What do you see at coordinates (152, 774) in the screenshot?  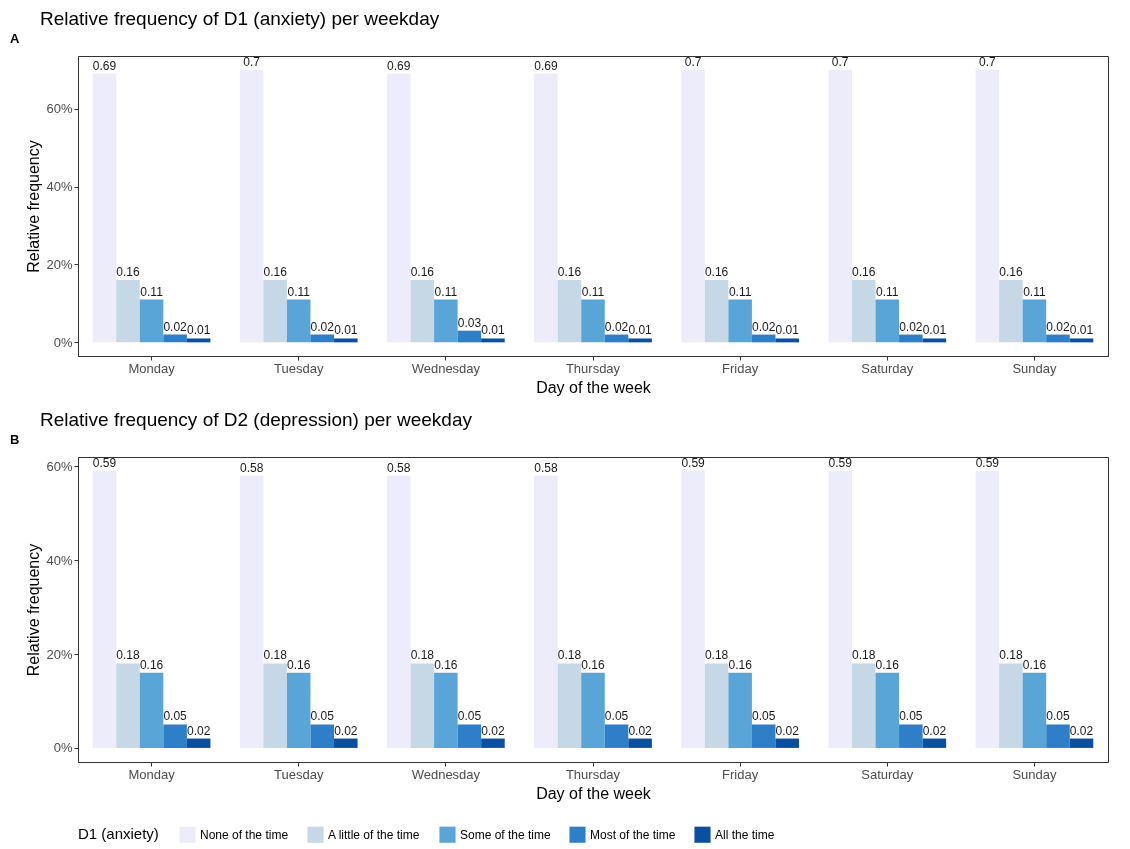 I see `x-tick-label: Monday` at bounding box center [152, 774].